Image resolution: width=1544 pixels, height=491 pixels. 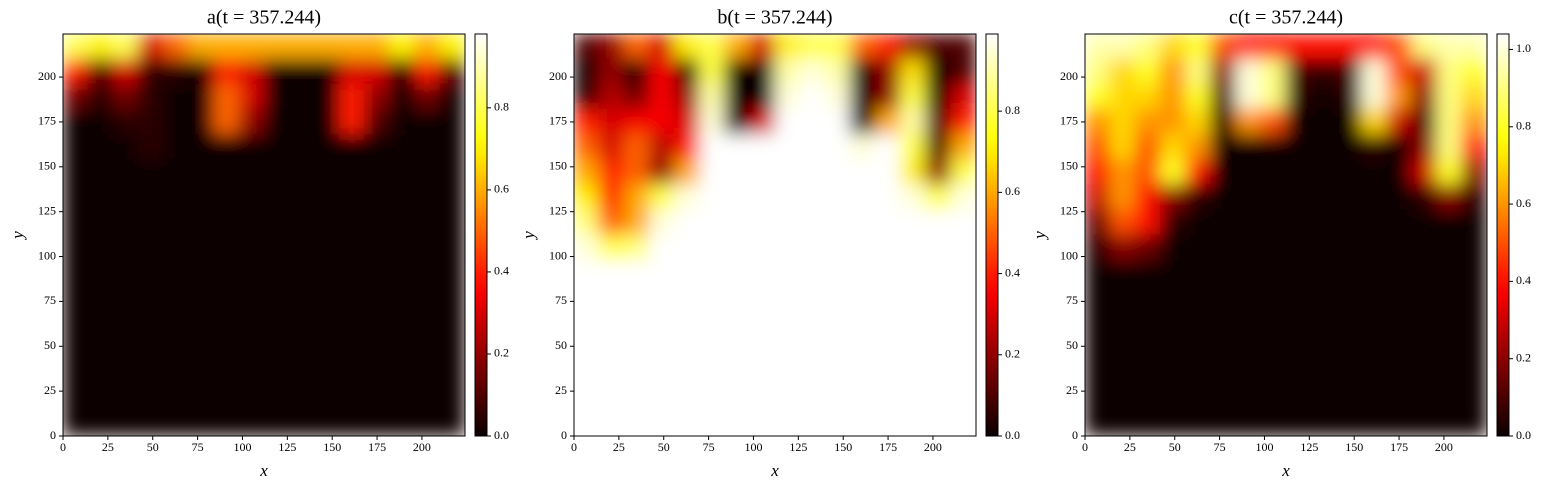 What do you see at coordinates (558, 76) in the screenshot?
I see `y-tick-label: 200` at bounding box center [558, 76].